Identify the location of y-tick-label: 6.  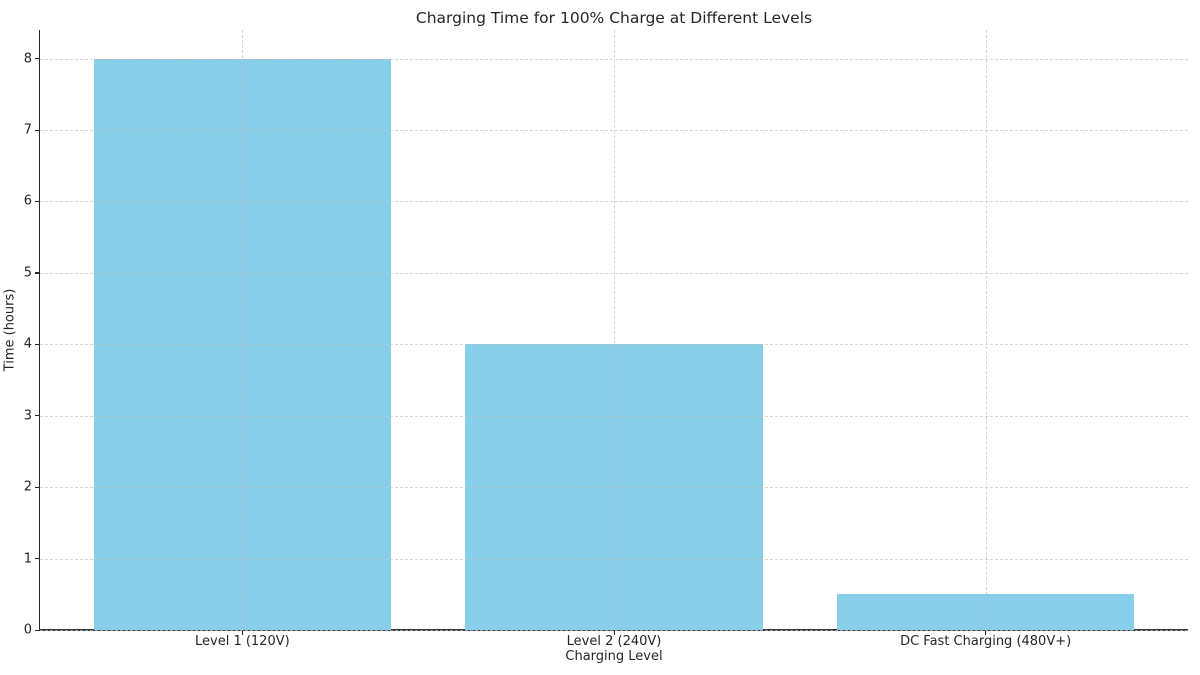
(27, 201).